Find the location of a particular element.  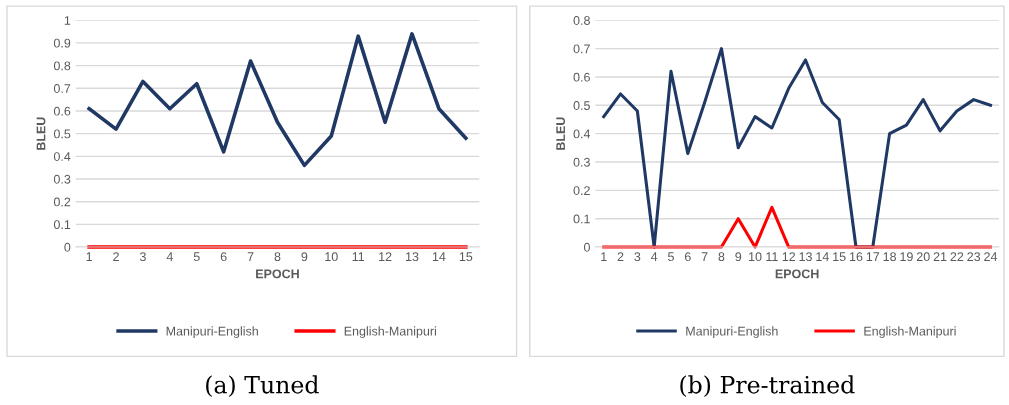

text: (a) Tuned is located at coordinates (262, 386).